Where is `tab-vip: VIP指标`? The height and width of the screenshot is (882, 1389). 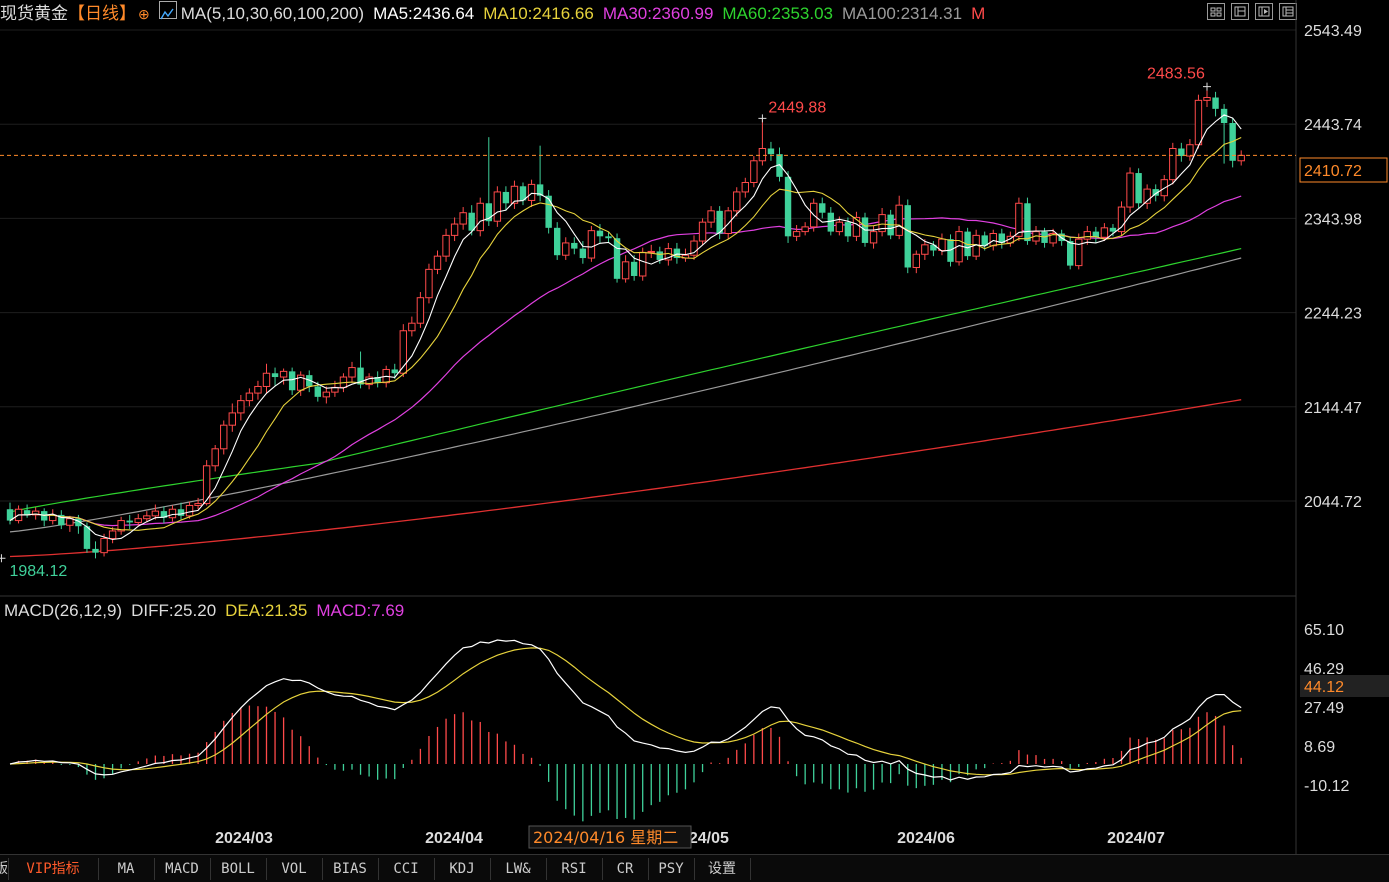 tab-vip: VIP指标 is located at coordinates (53, 869).